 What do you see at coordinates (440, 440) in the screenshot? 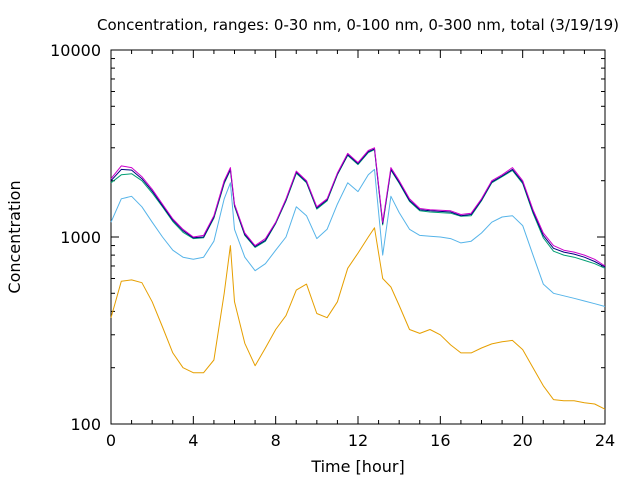
I see `x-tick-label: 16` at bounding box center [440, 440].